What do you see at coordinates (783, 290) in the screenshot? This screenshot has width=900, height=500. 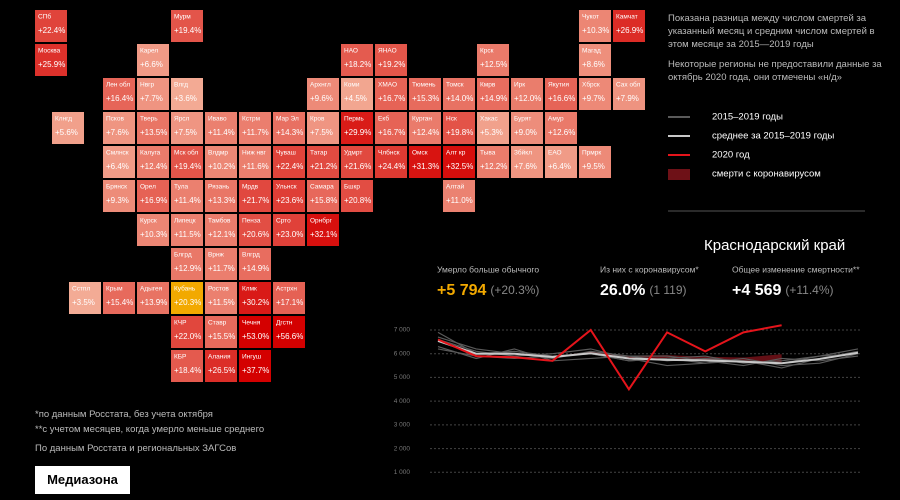 I see `stat-value: +4 569 (+11.4%)` at bounding box center [783, 290].